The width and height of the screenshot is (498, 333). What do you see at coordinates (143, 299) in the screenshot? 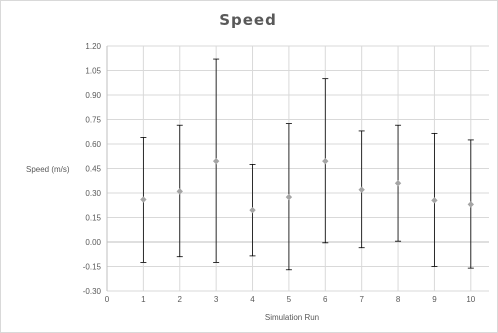
I see `x-tick-label: 1` at bounding box center [143, 299].